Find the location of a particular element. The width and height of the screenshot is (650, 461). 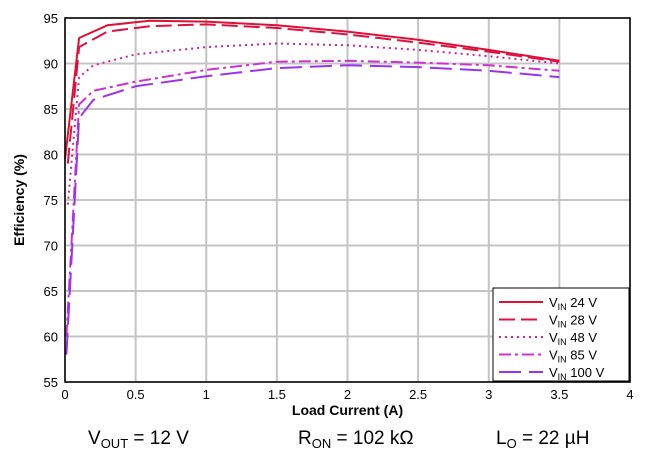

condition-lo-value: = 22 µH is located at coordinates (553, 438).